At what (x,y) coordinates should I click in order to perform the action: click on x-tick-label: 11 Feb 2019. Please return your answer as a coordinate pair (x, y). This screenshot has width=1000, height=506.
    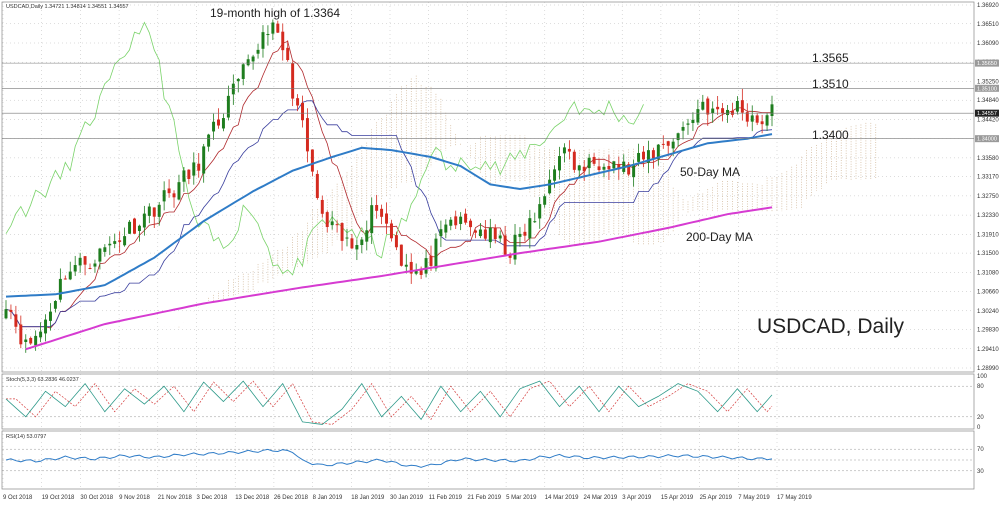
    Looking at the image, I should click on (446, 498).